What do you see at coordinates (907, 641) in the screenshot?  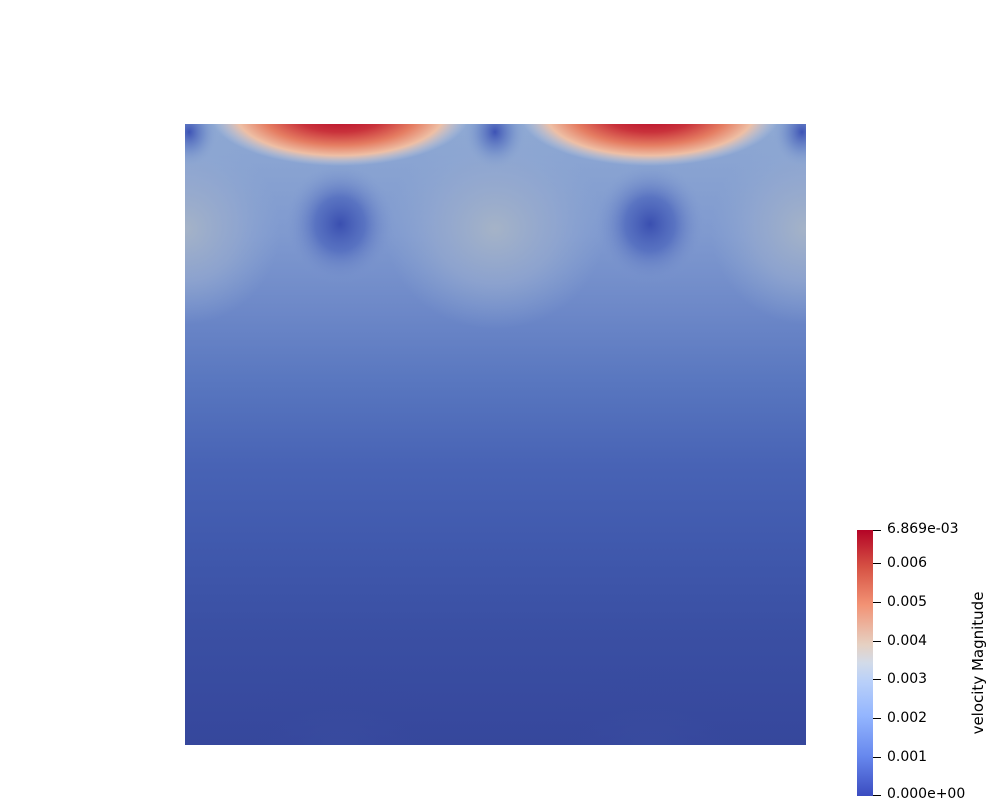 I see `colorbar-tick-label: 0.004` at bounding box center [907, 641].